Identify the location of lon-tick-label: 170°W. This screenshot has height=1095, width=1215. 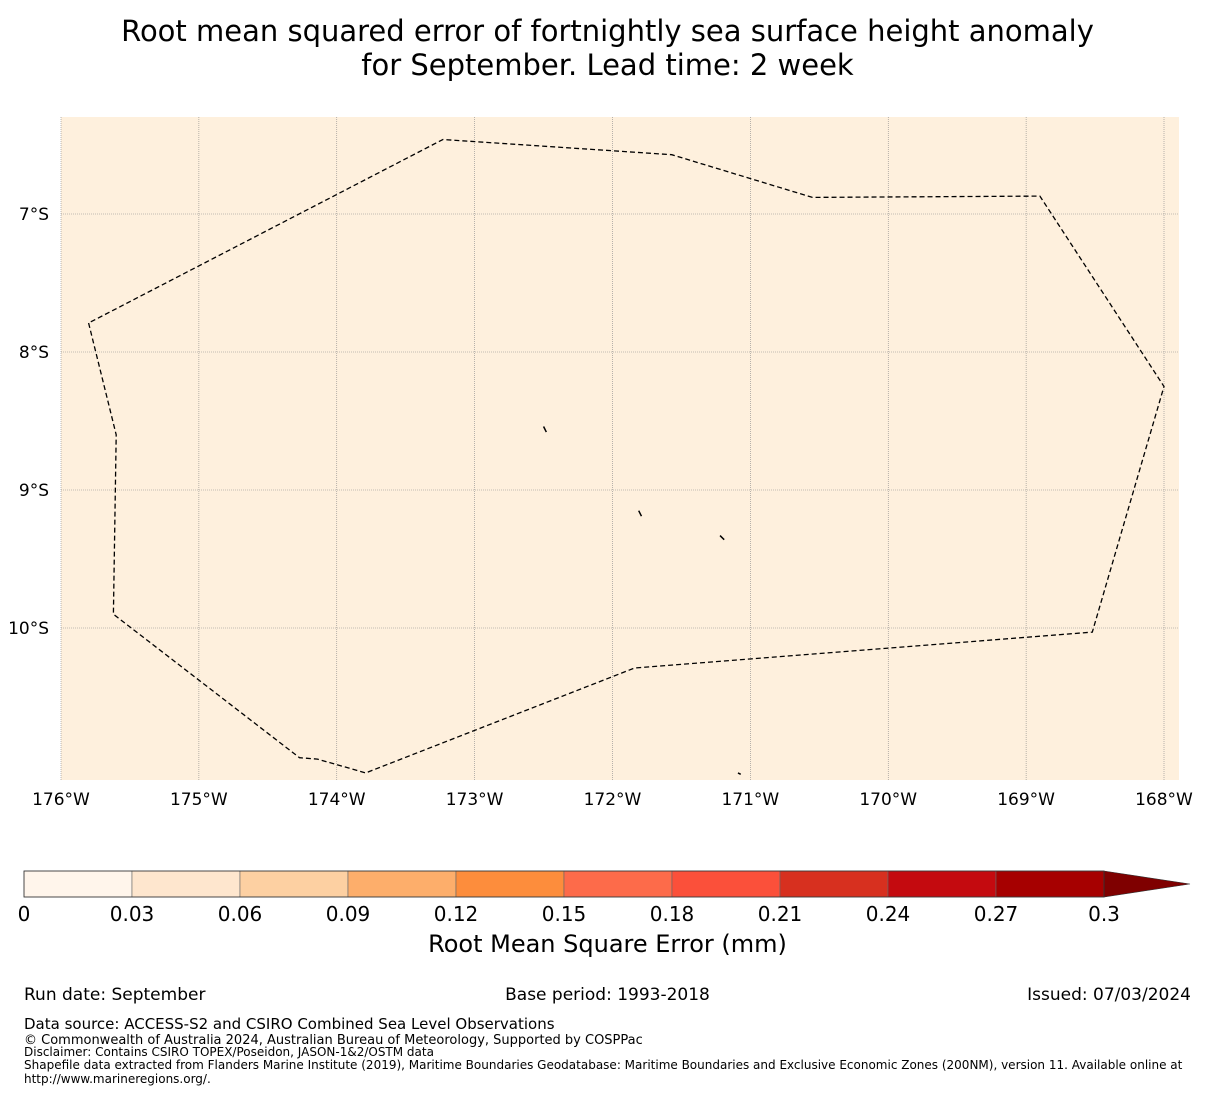
(888, 800).